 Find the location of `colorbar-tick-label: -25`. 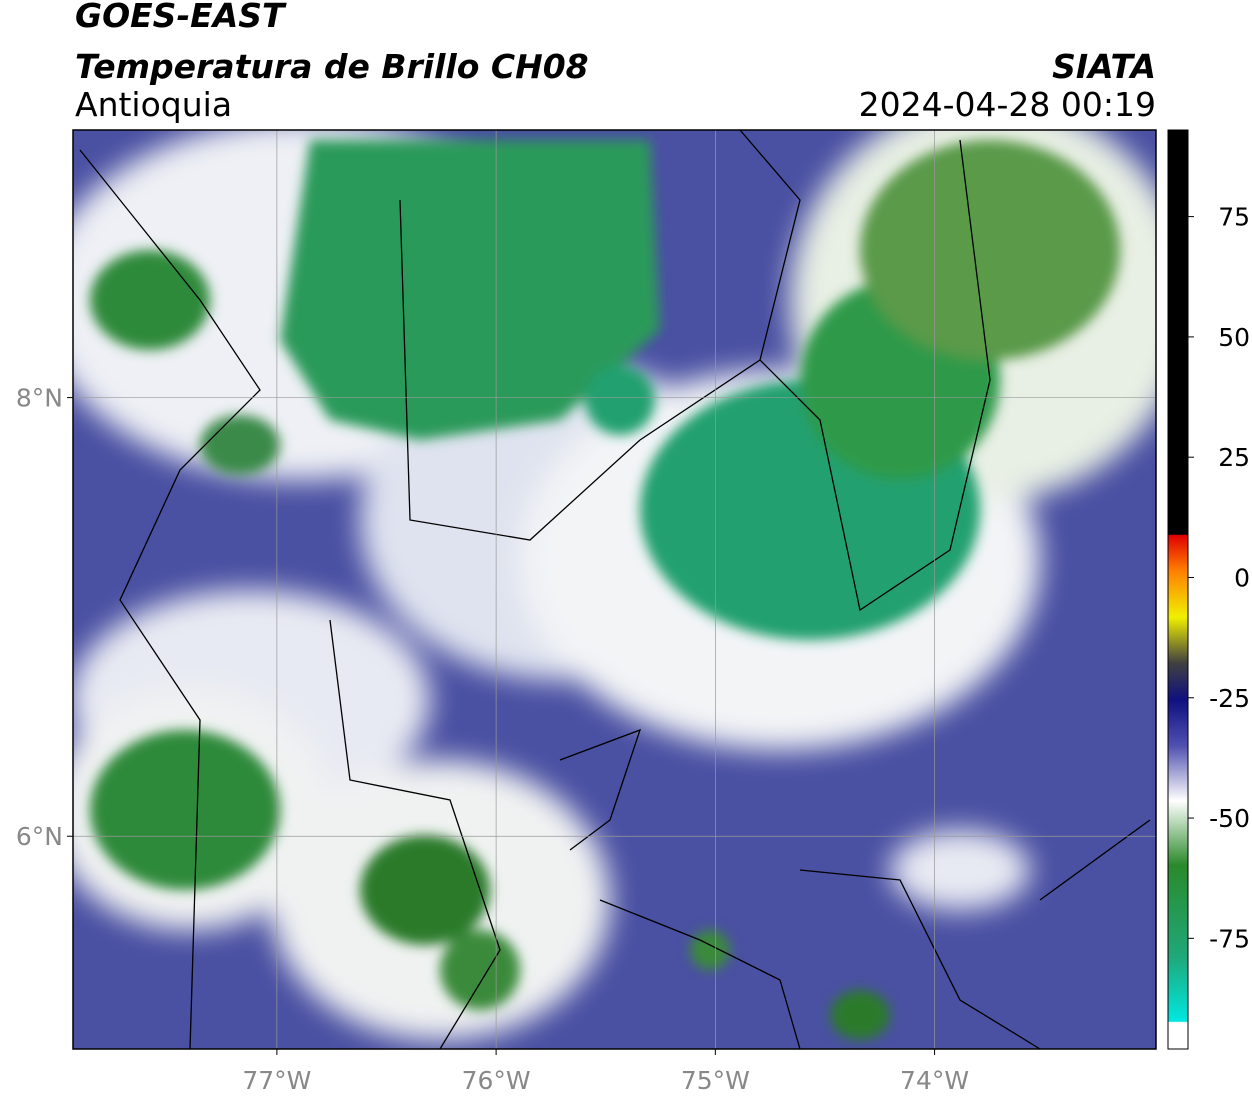

colorbar-tick-label: -25 is located at coordinates (1229, 698).